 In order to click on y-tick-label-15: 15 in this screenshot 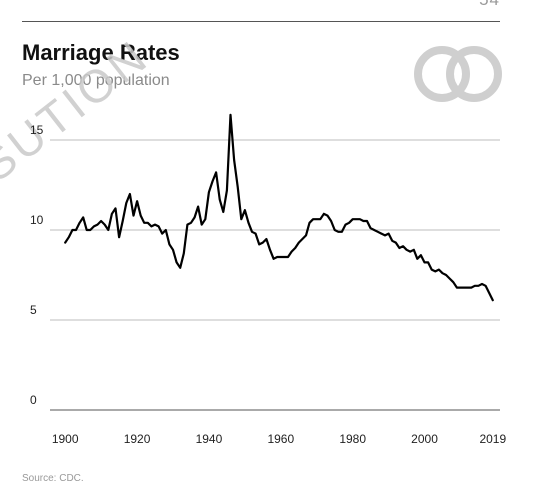, I will do `click(37, 130)`.